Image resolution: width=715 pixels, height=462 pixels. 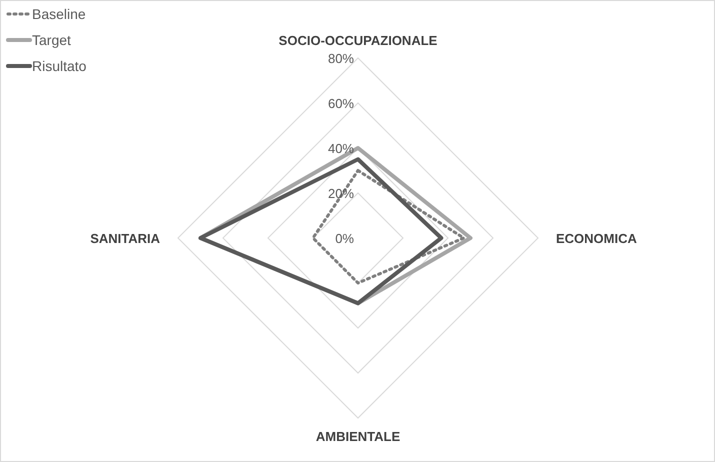 I want to click on spoke-label: SANITARIA, so click(x=125, y=238).